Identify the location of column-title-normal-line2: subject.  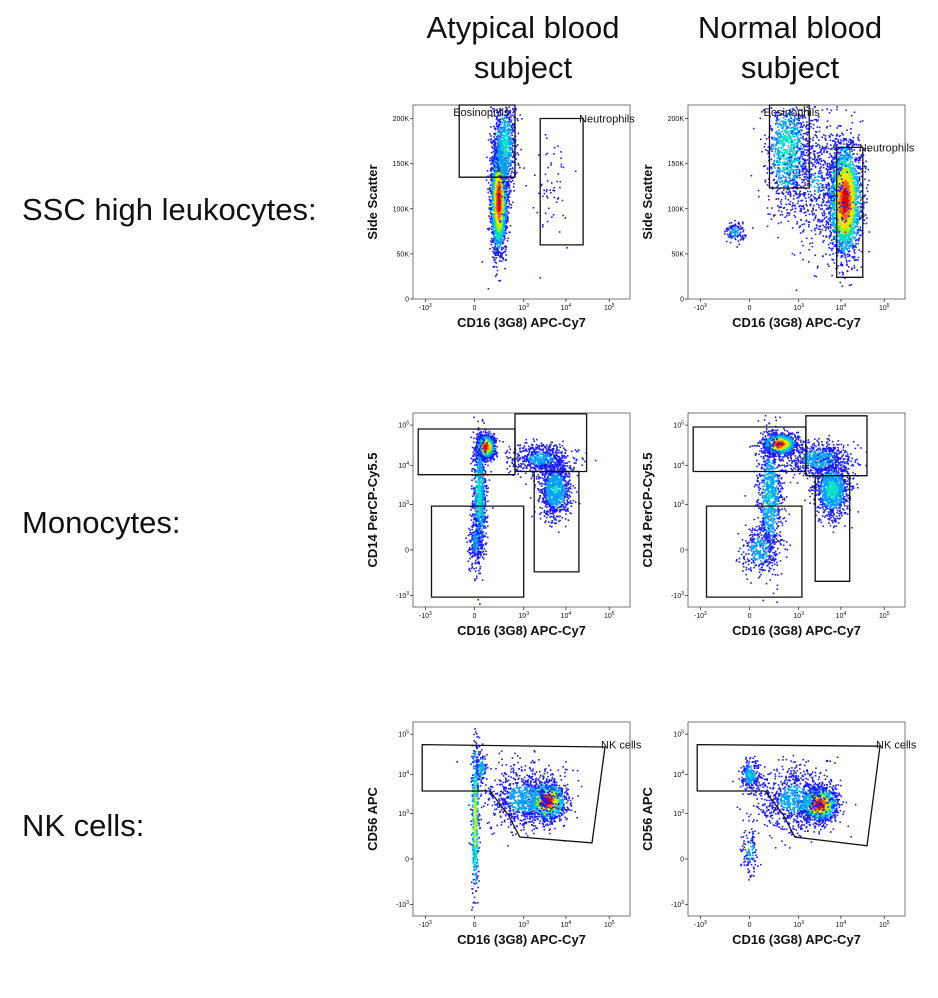
(790, 68).